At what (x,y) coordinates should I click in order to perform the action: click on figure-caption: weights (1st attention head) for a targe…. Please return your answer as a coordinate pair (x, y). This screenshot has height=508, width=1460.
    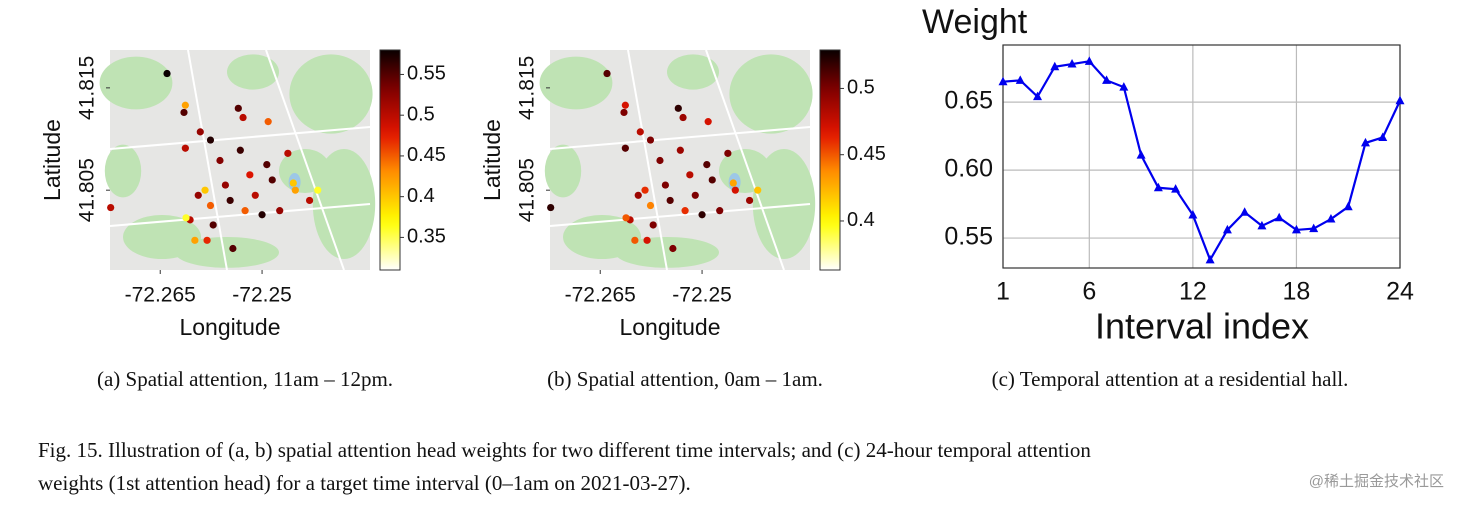
    Looking at the image, I should click on (364, 483).